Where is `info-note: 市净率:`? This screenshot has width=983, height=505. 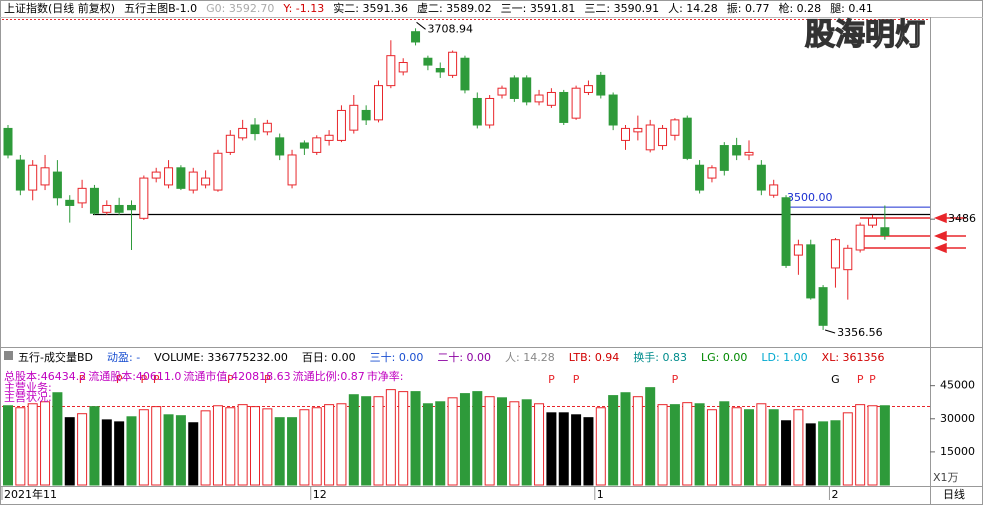
info-note: 市净率: is located at coordinates (385, 376).